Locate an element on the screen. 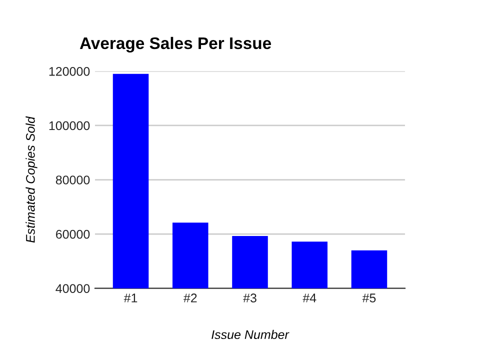  y-tick-label: 80000 is located at coordinates (73, 180).